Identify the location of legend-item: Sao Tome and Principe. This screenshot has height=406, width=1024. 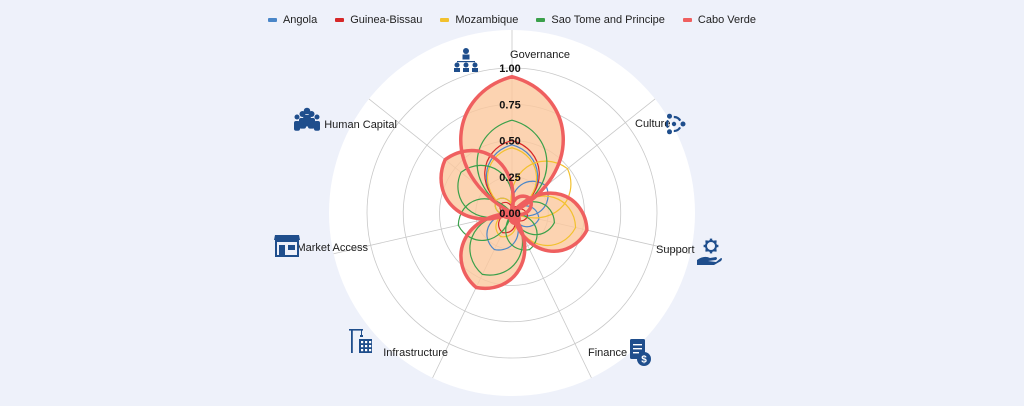
(600, 20).